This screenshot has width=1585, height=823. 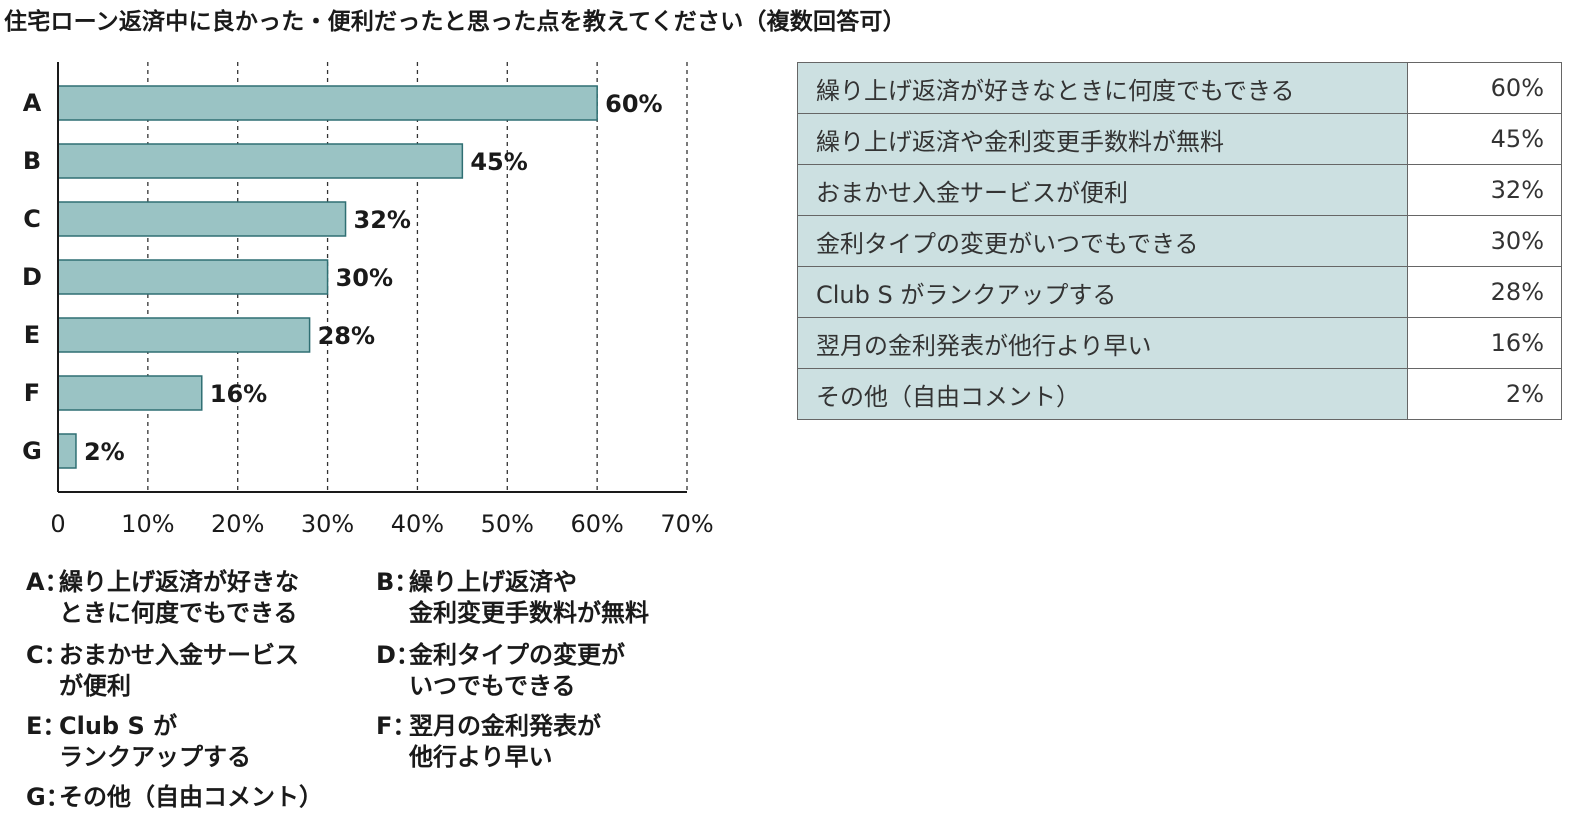 What do you see at coordinates (1102, 343) in the screenshot?
I see `table-cell-label: 翌月の金利発表が他行より早い` at bounding box center [1102, 343].